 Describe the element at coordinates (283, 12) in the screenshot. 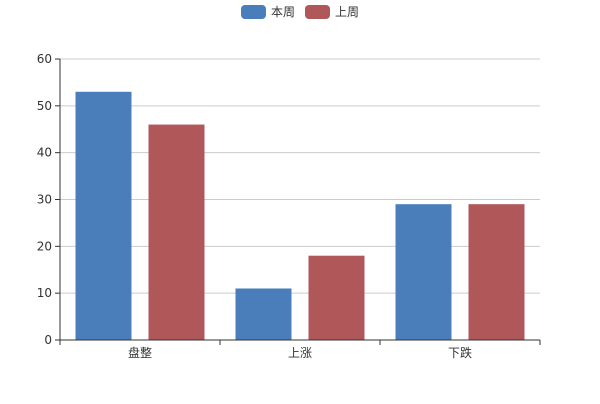

I see `legend-label: 本周` at that location.